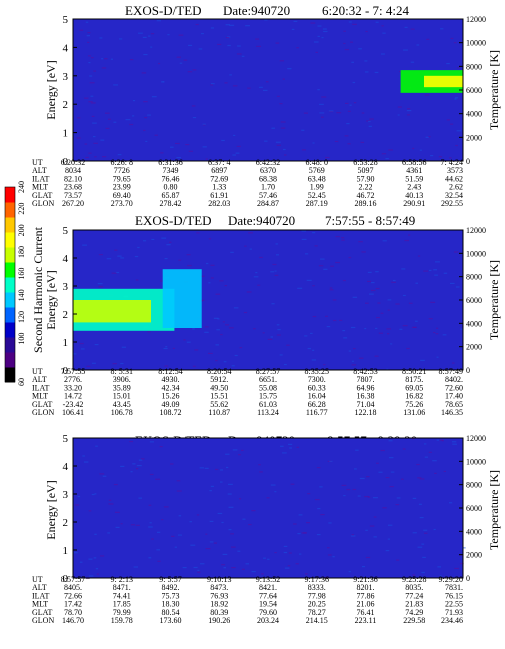 The height and width of the screenshot is (649, 505). I want to click on temperature-tick-label: 8000, so click(474, 66).